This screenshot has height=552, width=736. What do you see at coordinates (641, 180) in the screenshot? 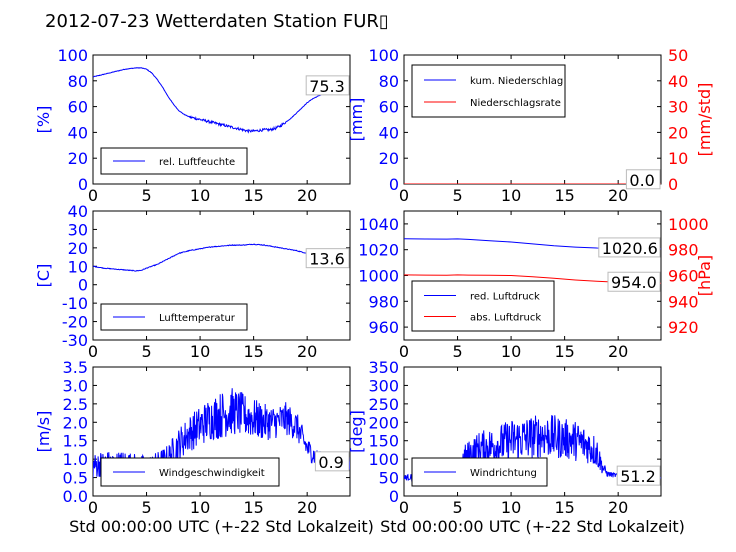
I see `value-callout: 0.0` at bounding box center [641, 180].